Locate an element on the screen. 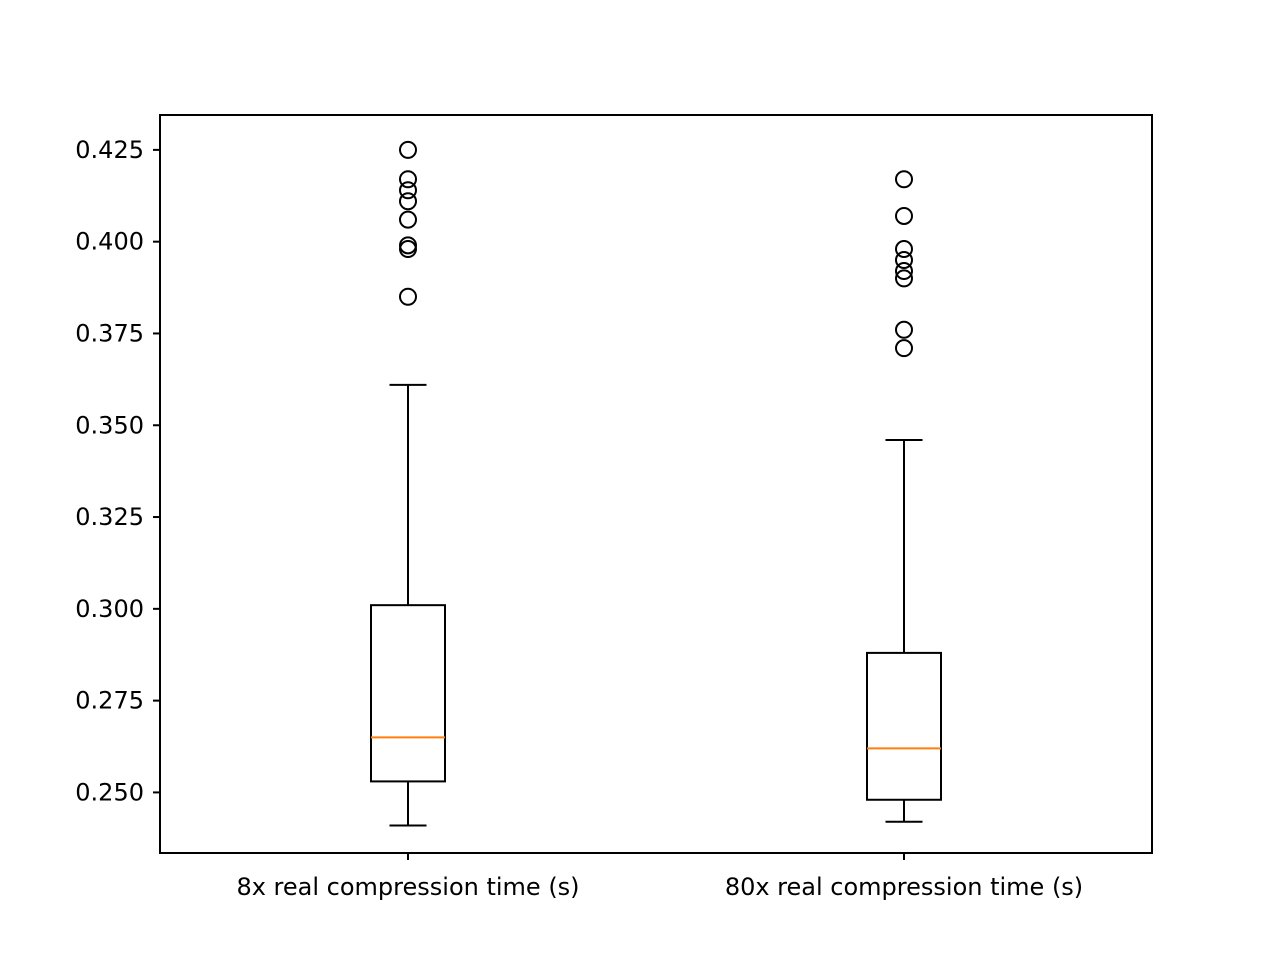 The height and width of the screenshot is (960, 1280). x-tick-label: 8x real compression time (s) is located at coordinates (407, 887).